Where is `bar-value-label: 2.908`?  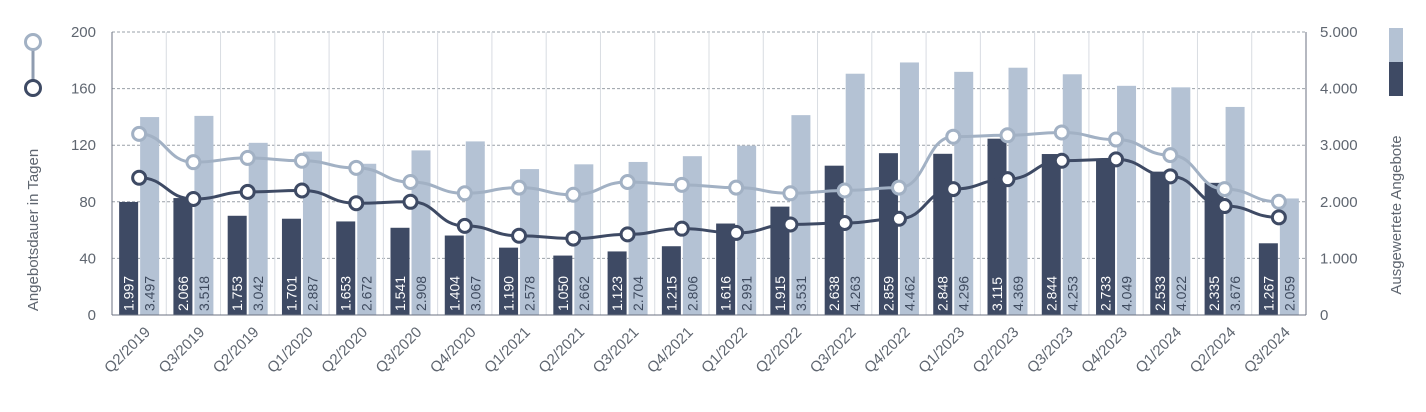 bar-value-label: 2.908 is located at coordinates (421, 293).